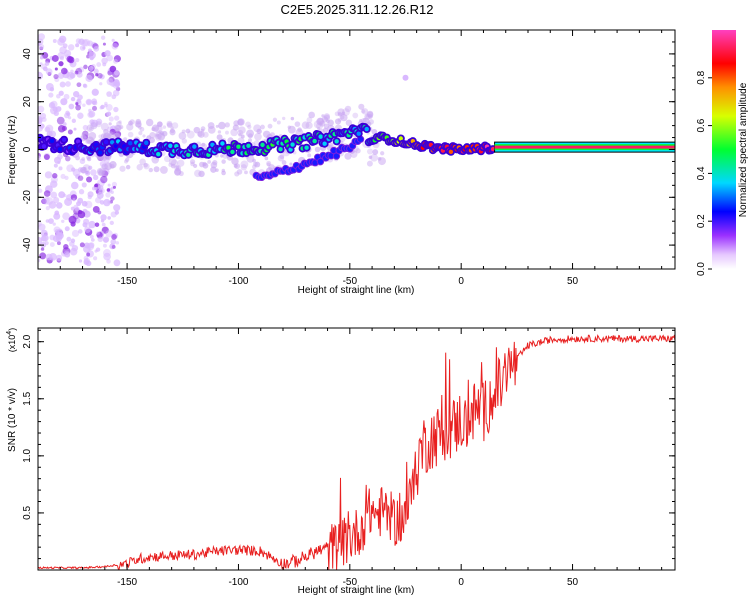 The image size is (750, 600). What do you see at coordinates (27, 54) in the screenshot?
I see `y-tick-label: 40` at bounding box center [27, 54].